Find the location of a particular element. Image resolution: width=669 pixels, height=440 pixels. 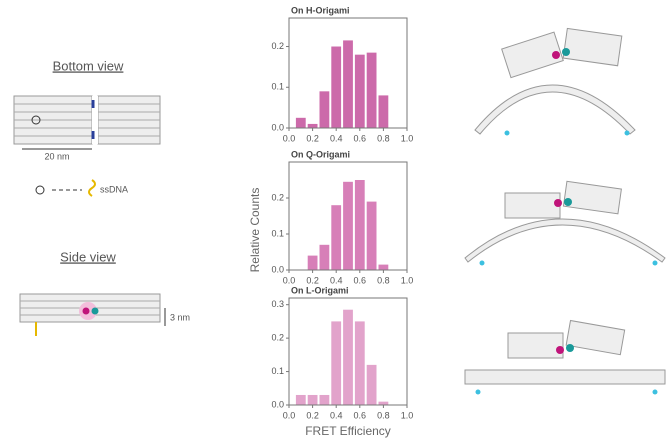

side-view-label: Side view is located at coordinates (88, 256).